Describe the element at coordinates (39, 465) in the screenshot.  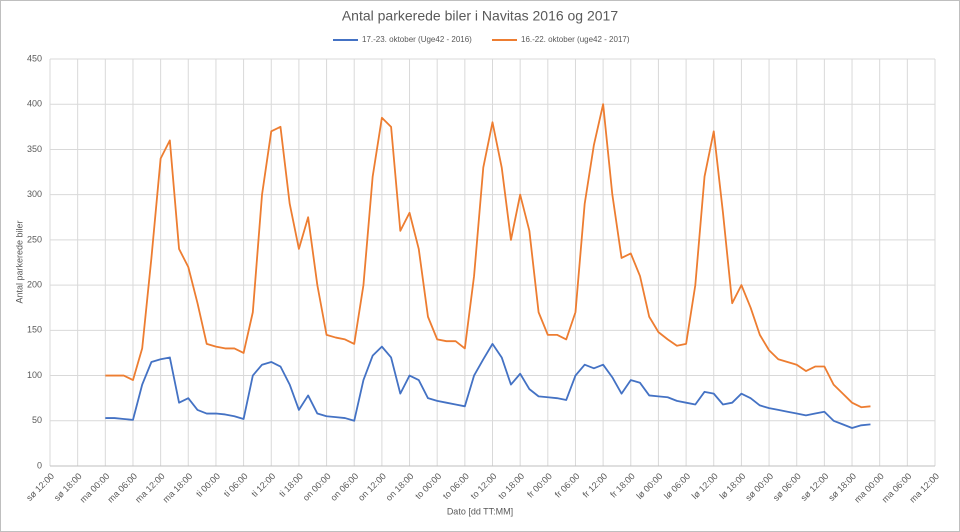
I see `y-tick-label: 0` at that location.